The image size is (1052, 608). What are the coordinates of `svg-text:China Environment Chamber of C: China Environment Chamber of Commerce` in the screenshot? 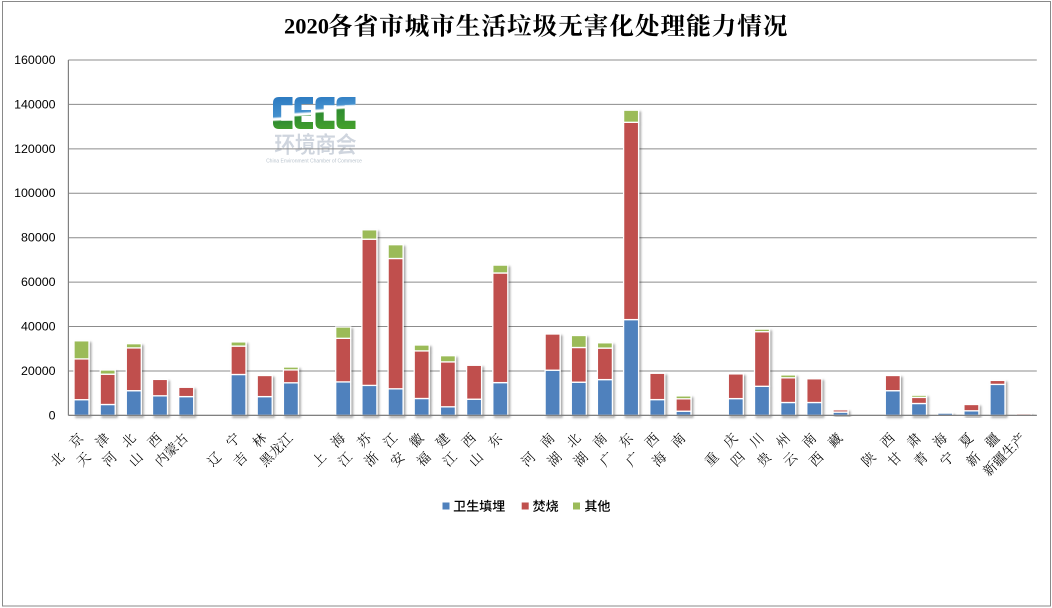 It's located at (314, 162).